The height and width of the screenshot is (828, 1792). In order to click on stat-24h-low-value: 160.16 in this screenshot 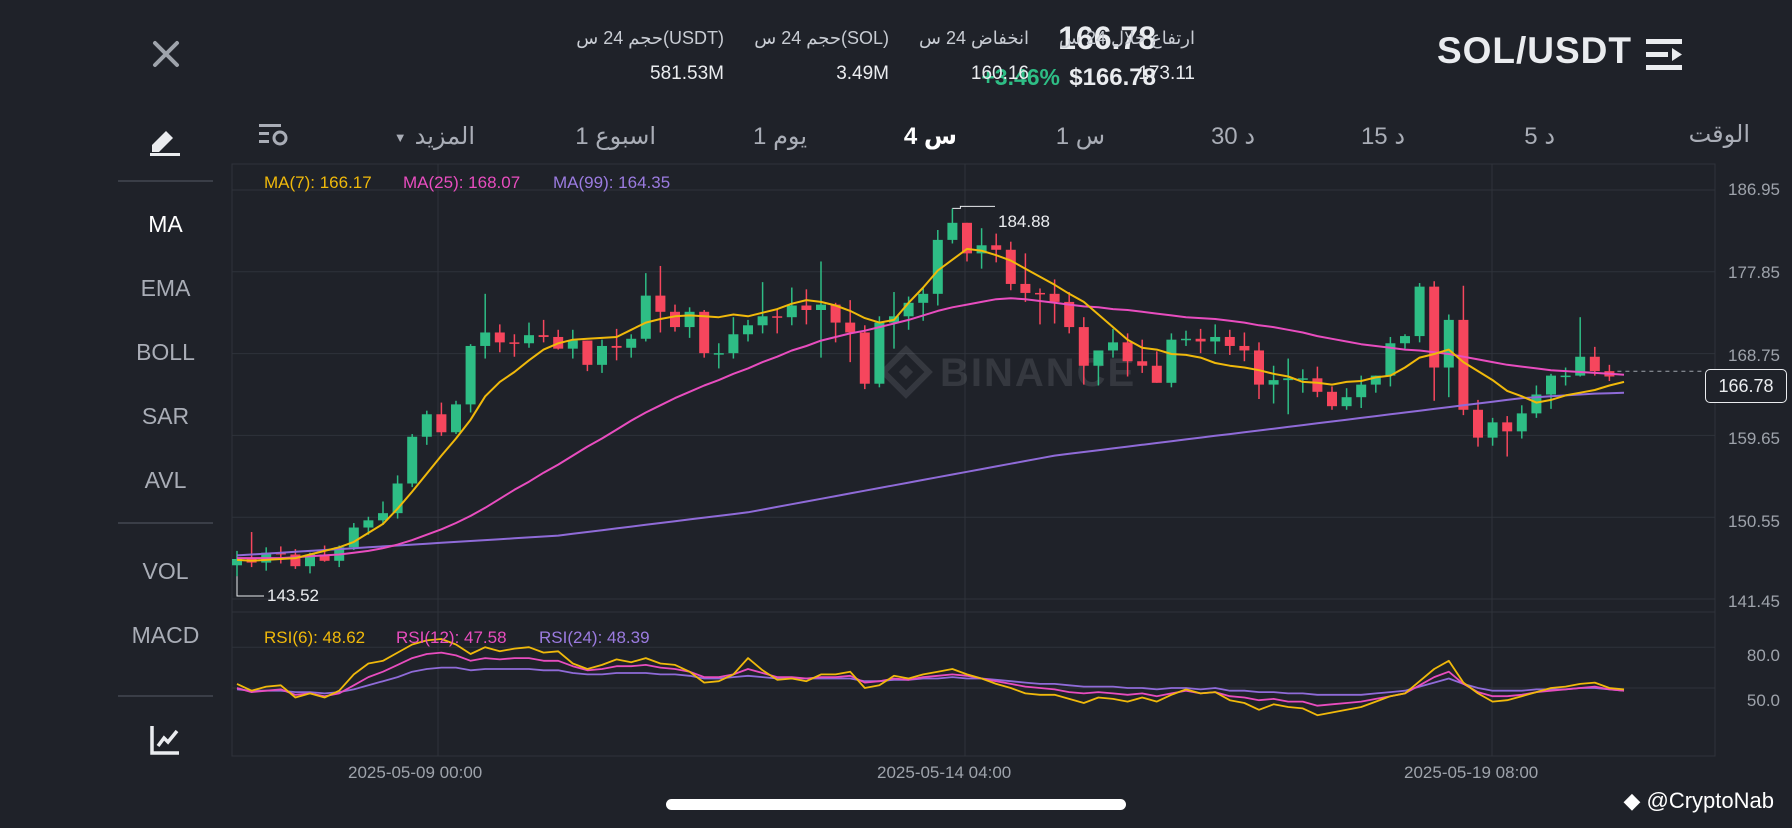, I will do `click(999, 73)`.